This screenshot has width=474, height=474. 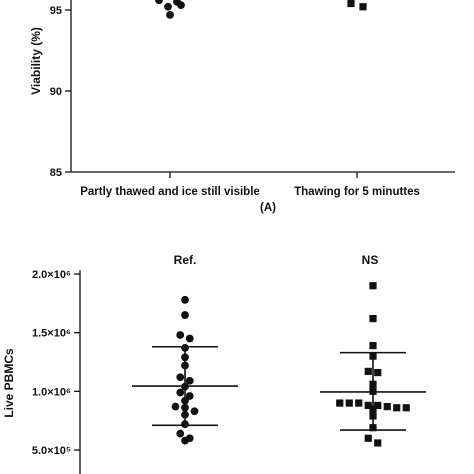 What do you see at coordinates (56, 173) in the screenshot?
I see `panel-a-y-tick-label: 85` at bounding box center [56, 173].